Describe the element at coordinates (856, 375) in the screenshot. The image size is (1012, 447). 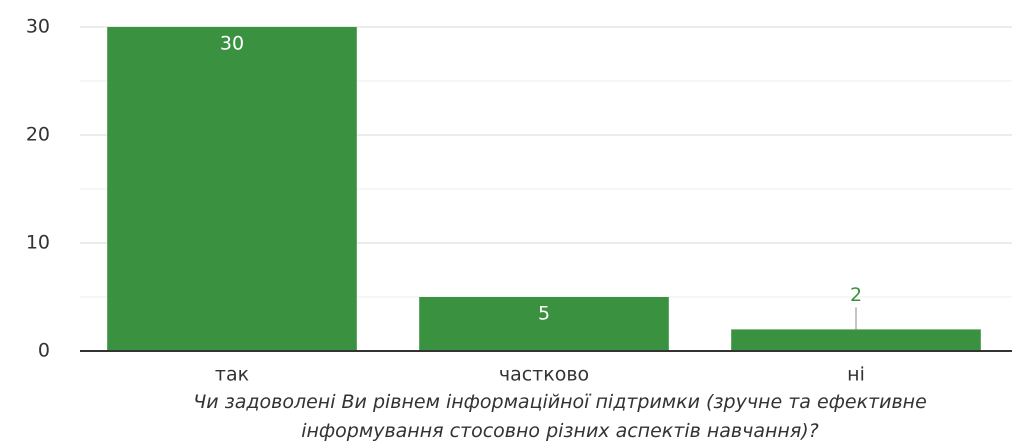
I see `x-tick-label: ні` at that location.